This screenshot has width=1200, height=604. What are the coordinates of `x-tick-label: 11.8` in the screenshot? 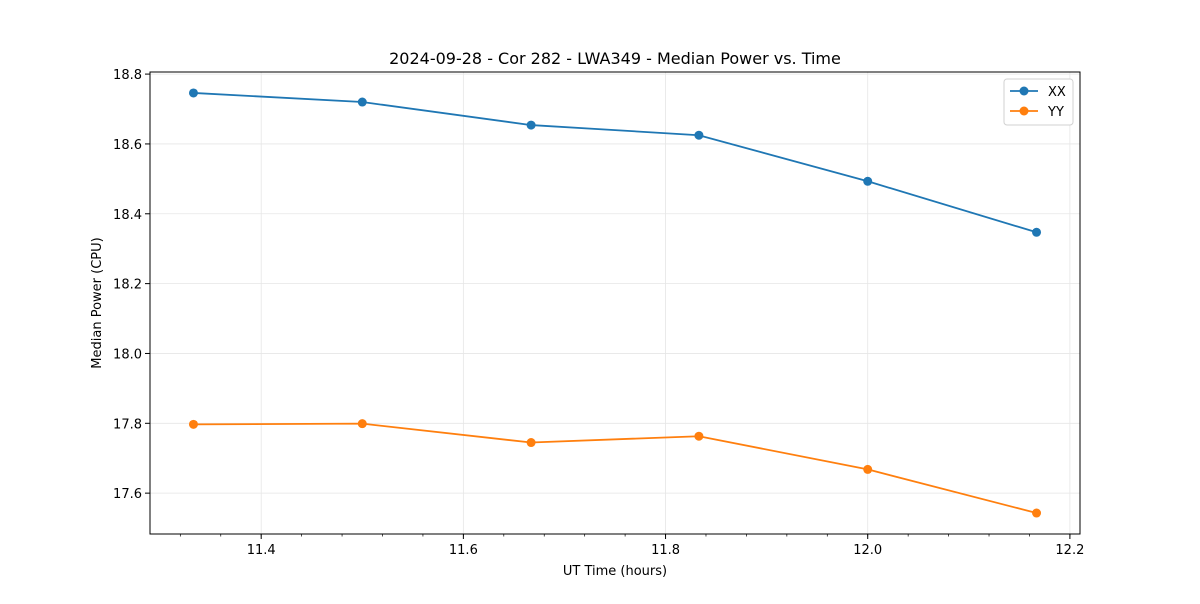 It's located at (665, 550).